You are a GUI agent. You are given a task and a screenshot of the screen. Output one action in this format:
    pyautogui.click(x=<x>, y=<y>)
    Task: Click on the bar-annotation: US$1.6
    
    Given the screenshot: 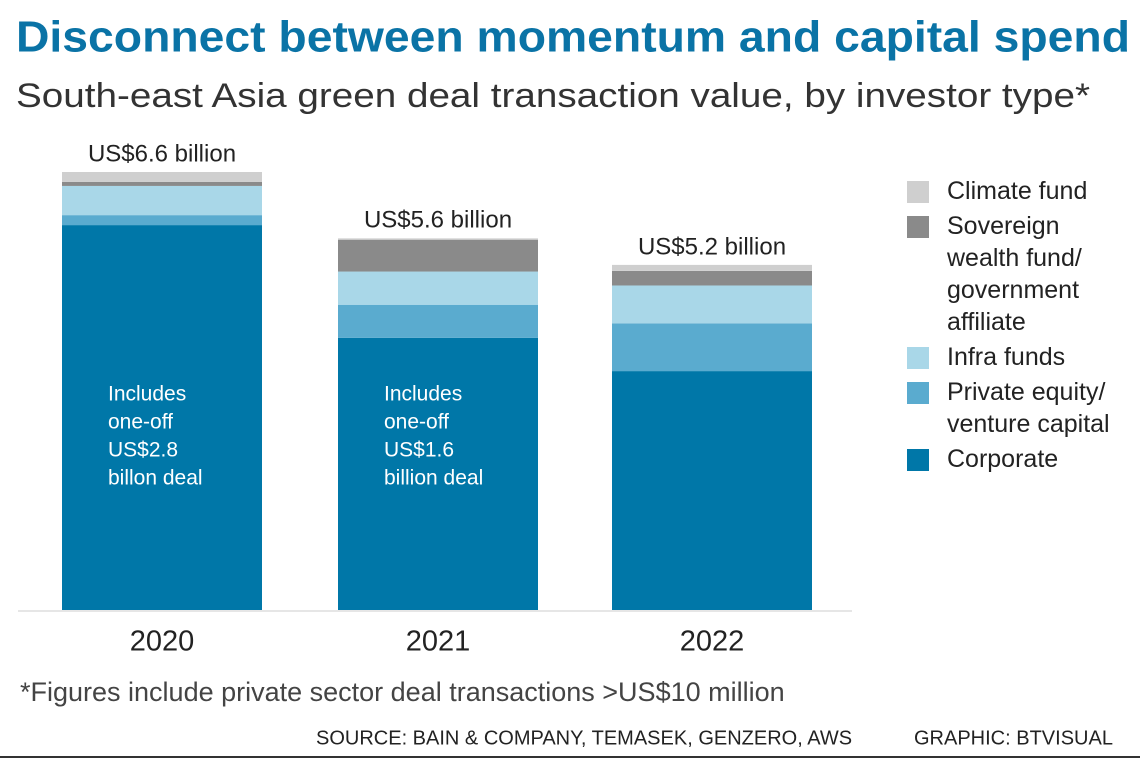 What is the action you would take?
    pyautogui.click(x=419, y=450)
    